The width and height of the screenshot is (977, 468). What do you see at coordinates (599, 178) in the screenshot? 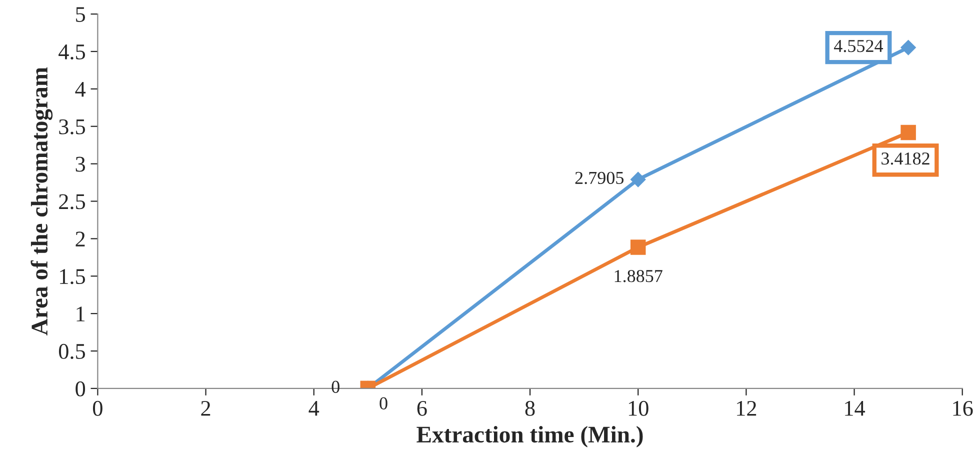
I see `data-label: 2.7905` at bounding box center [599, 178].